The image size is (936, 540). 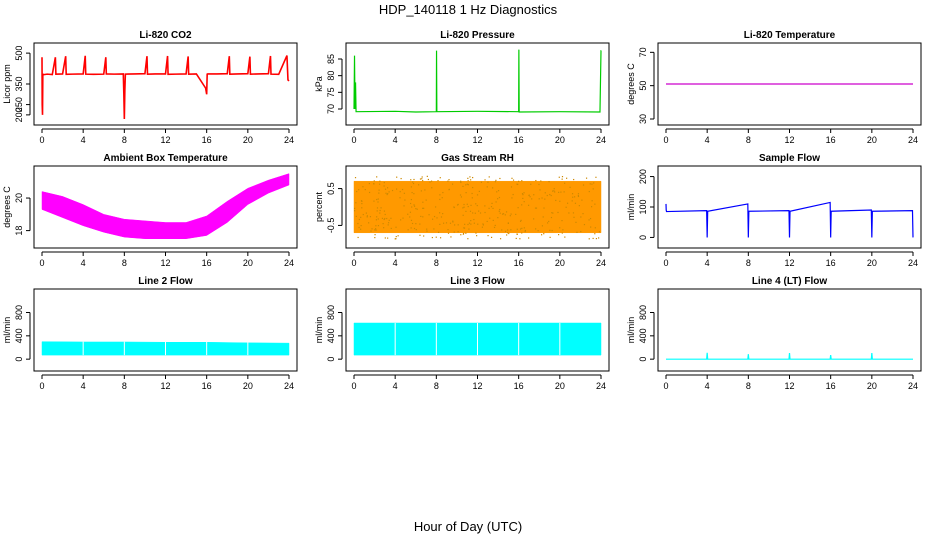 I want to click on x-tick-label: 12, so click(x=789, y=263).